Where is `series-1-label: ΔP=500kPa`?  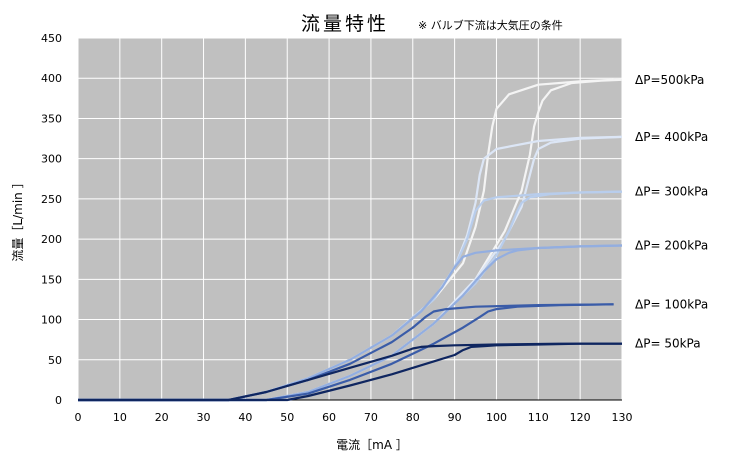 series-1-label: ΔP=500kPa is located at coordinates (669, 80).